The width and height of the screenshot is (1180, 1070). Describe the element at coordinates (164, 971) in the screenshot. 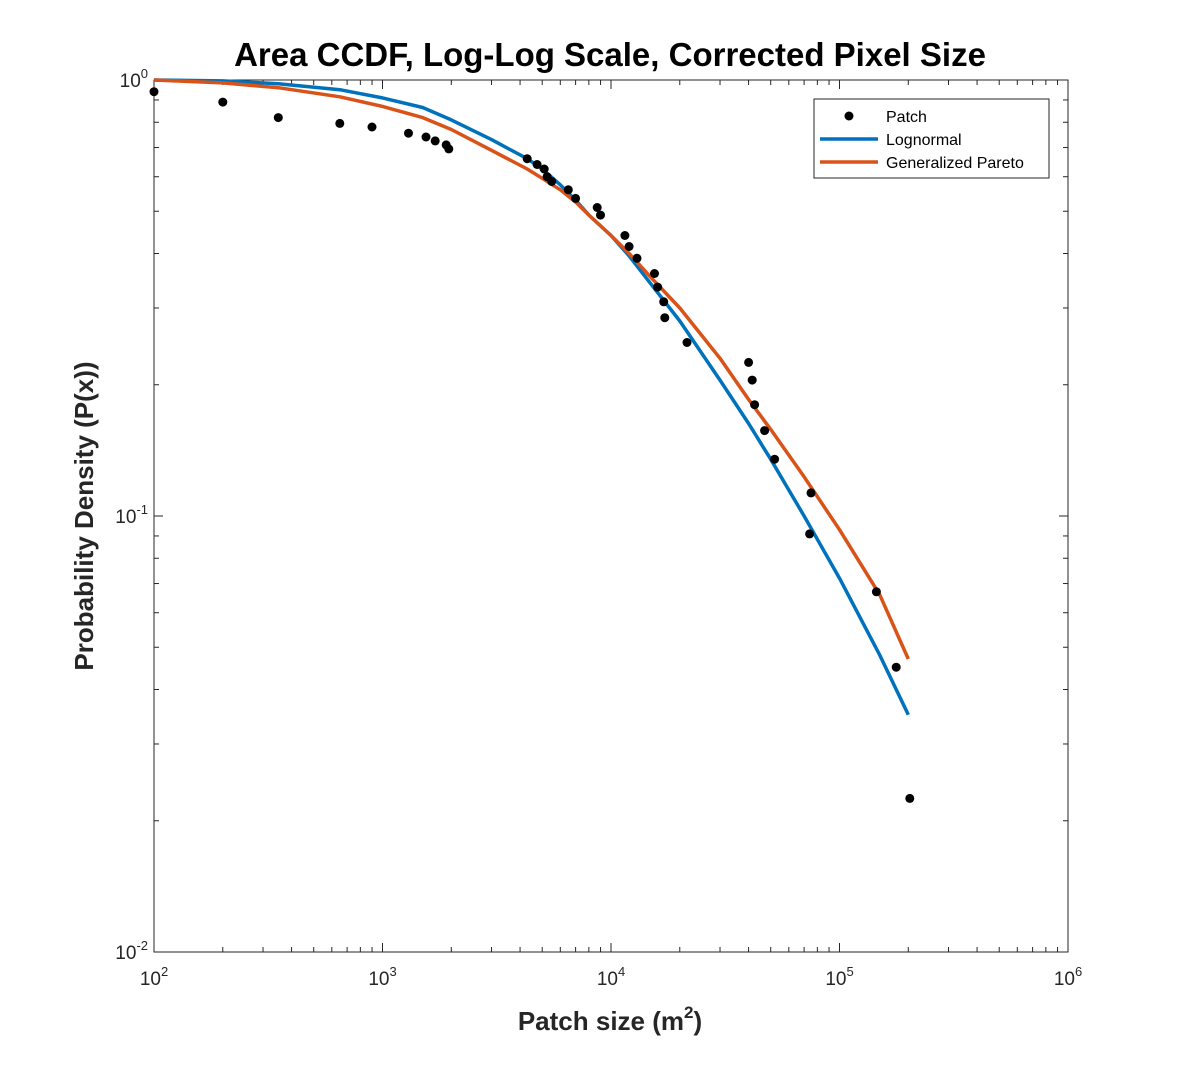

I see `x-tick-label-exponent: 2` at that location.